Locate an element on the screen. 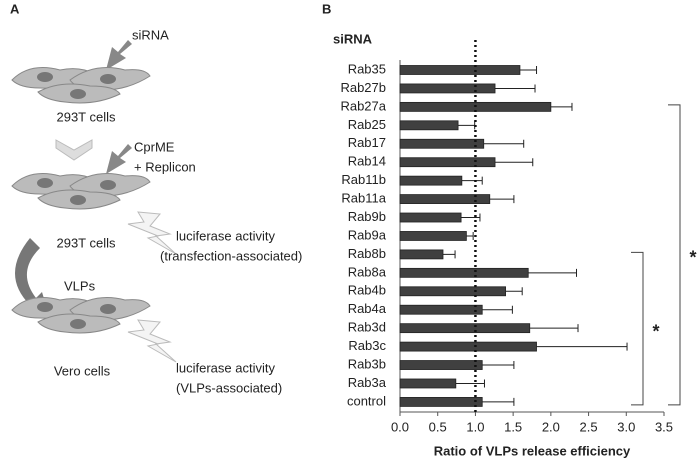 The height and width of the screenshot is (464, 700). x-tick-label: 3.0 is located at coordinates (626, 426).